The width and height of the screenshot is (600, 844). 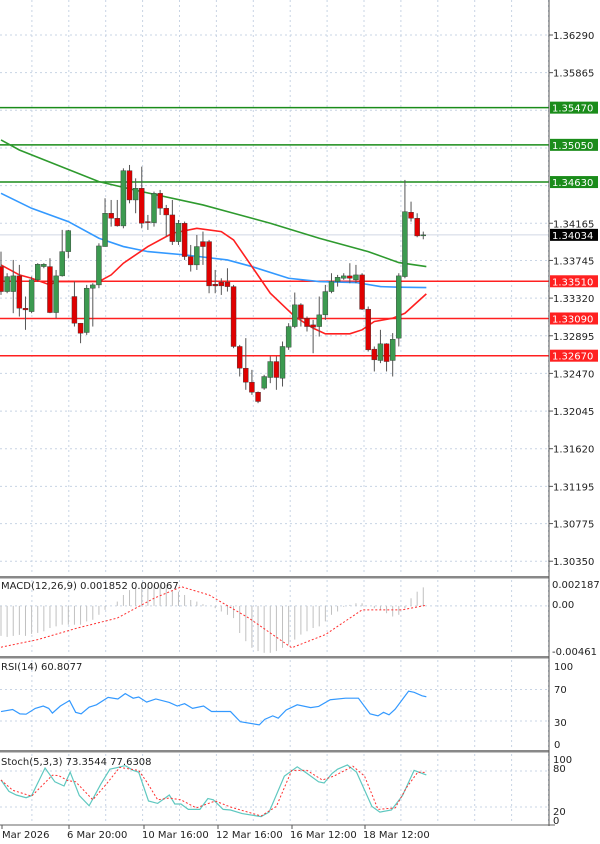 I want to click on price-tick-label: 1.31620, so click(x=573, y=450).